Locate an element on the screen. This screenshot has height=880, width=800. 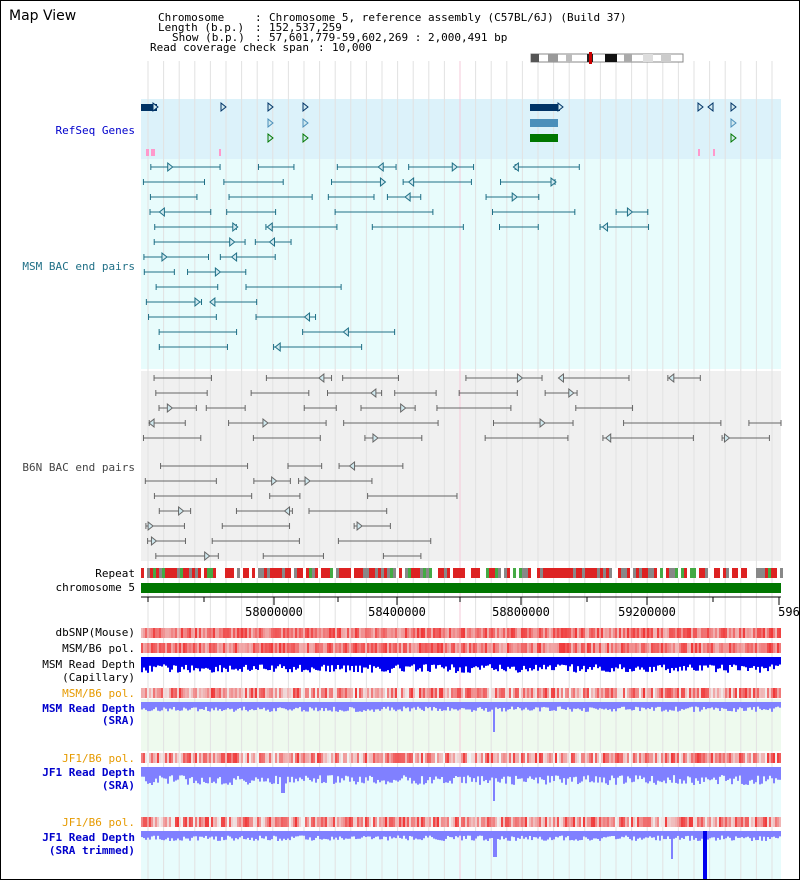
track-label-msm-bac: MSM BAC end pairs is located at coordinates (78, 266).